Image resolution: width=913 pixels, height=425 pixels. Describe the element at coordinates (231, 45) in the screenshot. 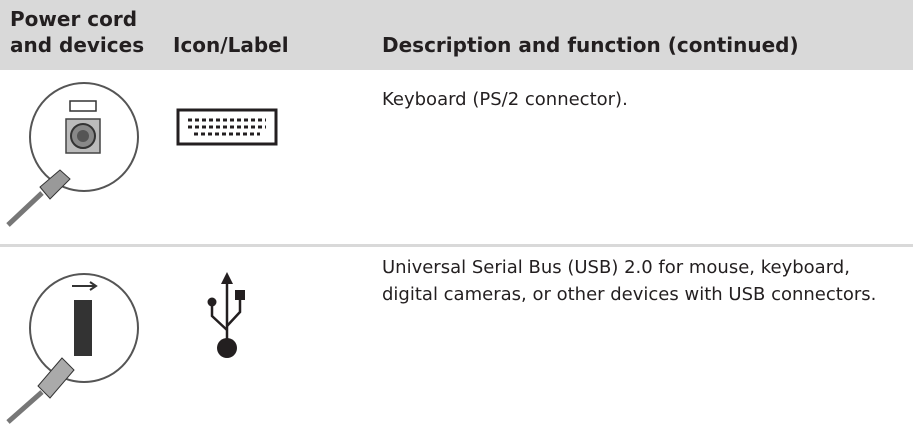

I see `header-cell: Icon/Label` at that location.